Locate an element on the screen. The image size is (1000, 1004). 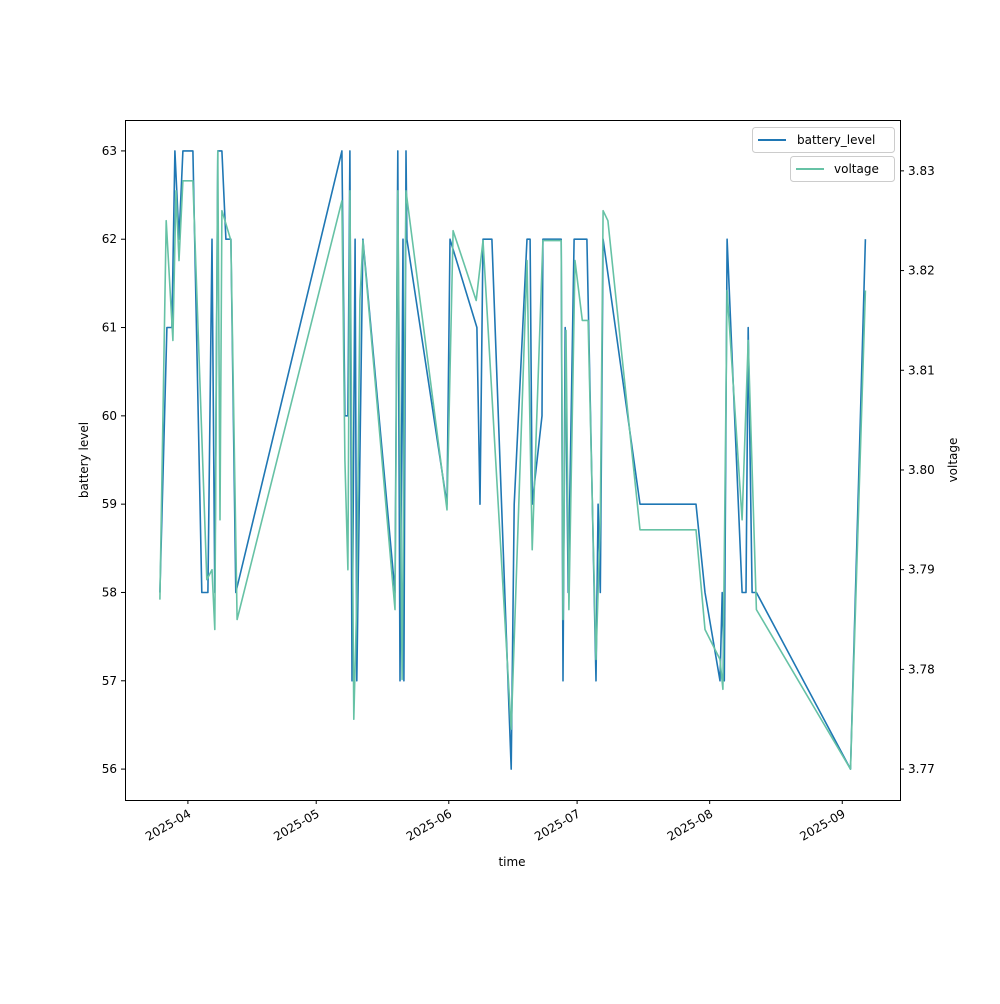
legend-label-voltage: voltage is located at coordinates (856, 169).